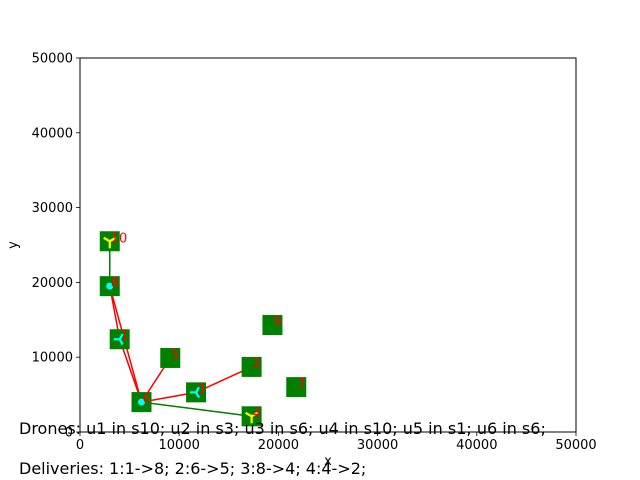  I want to click on station-label: 8, so click(115, 283).